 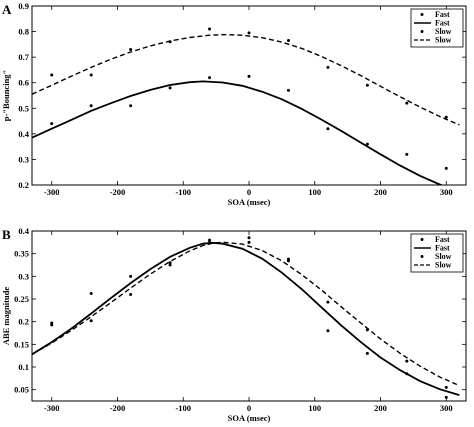 I want to click on panel-a-xtick-label: 200, so click(x=380, y=192).